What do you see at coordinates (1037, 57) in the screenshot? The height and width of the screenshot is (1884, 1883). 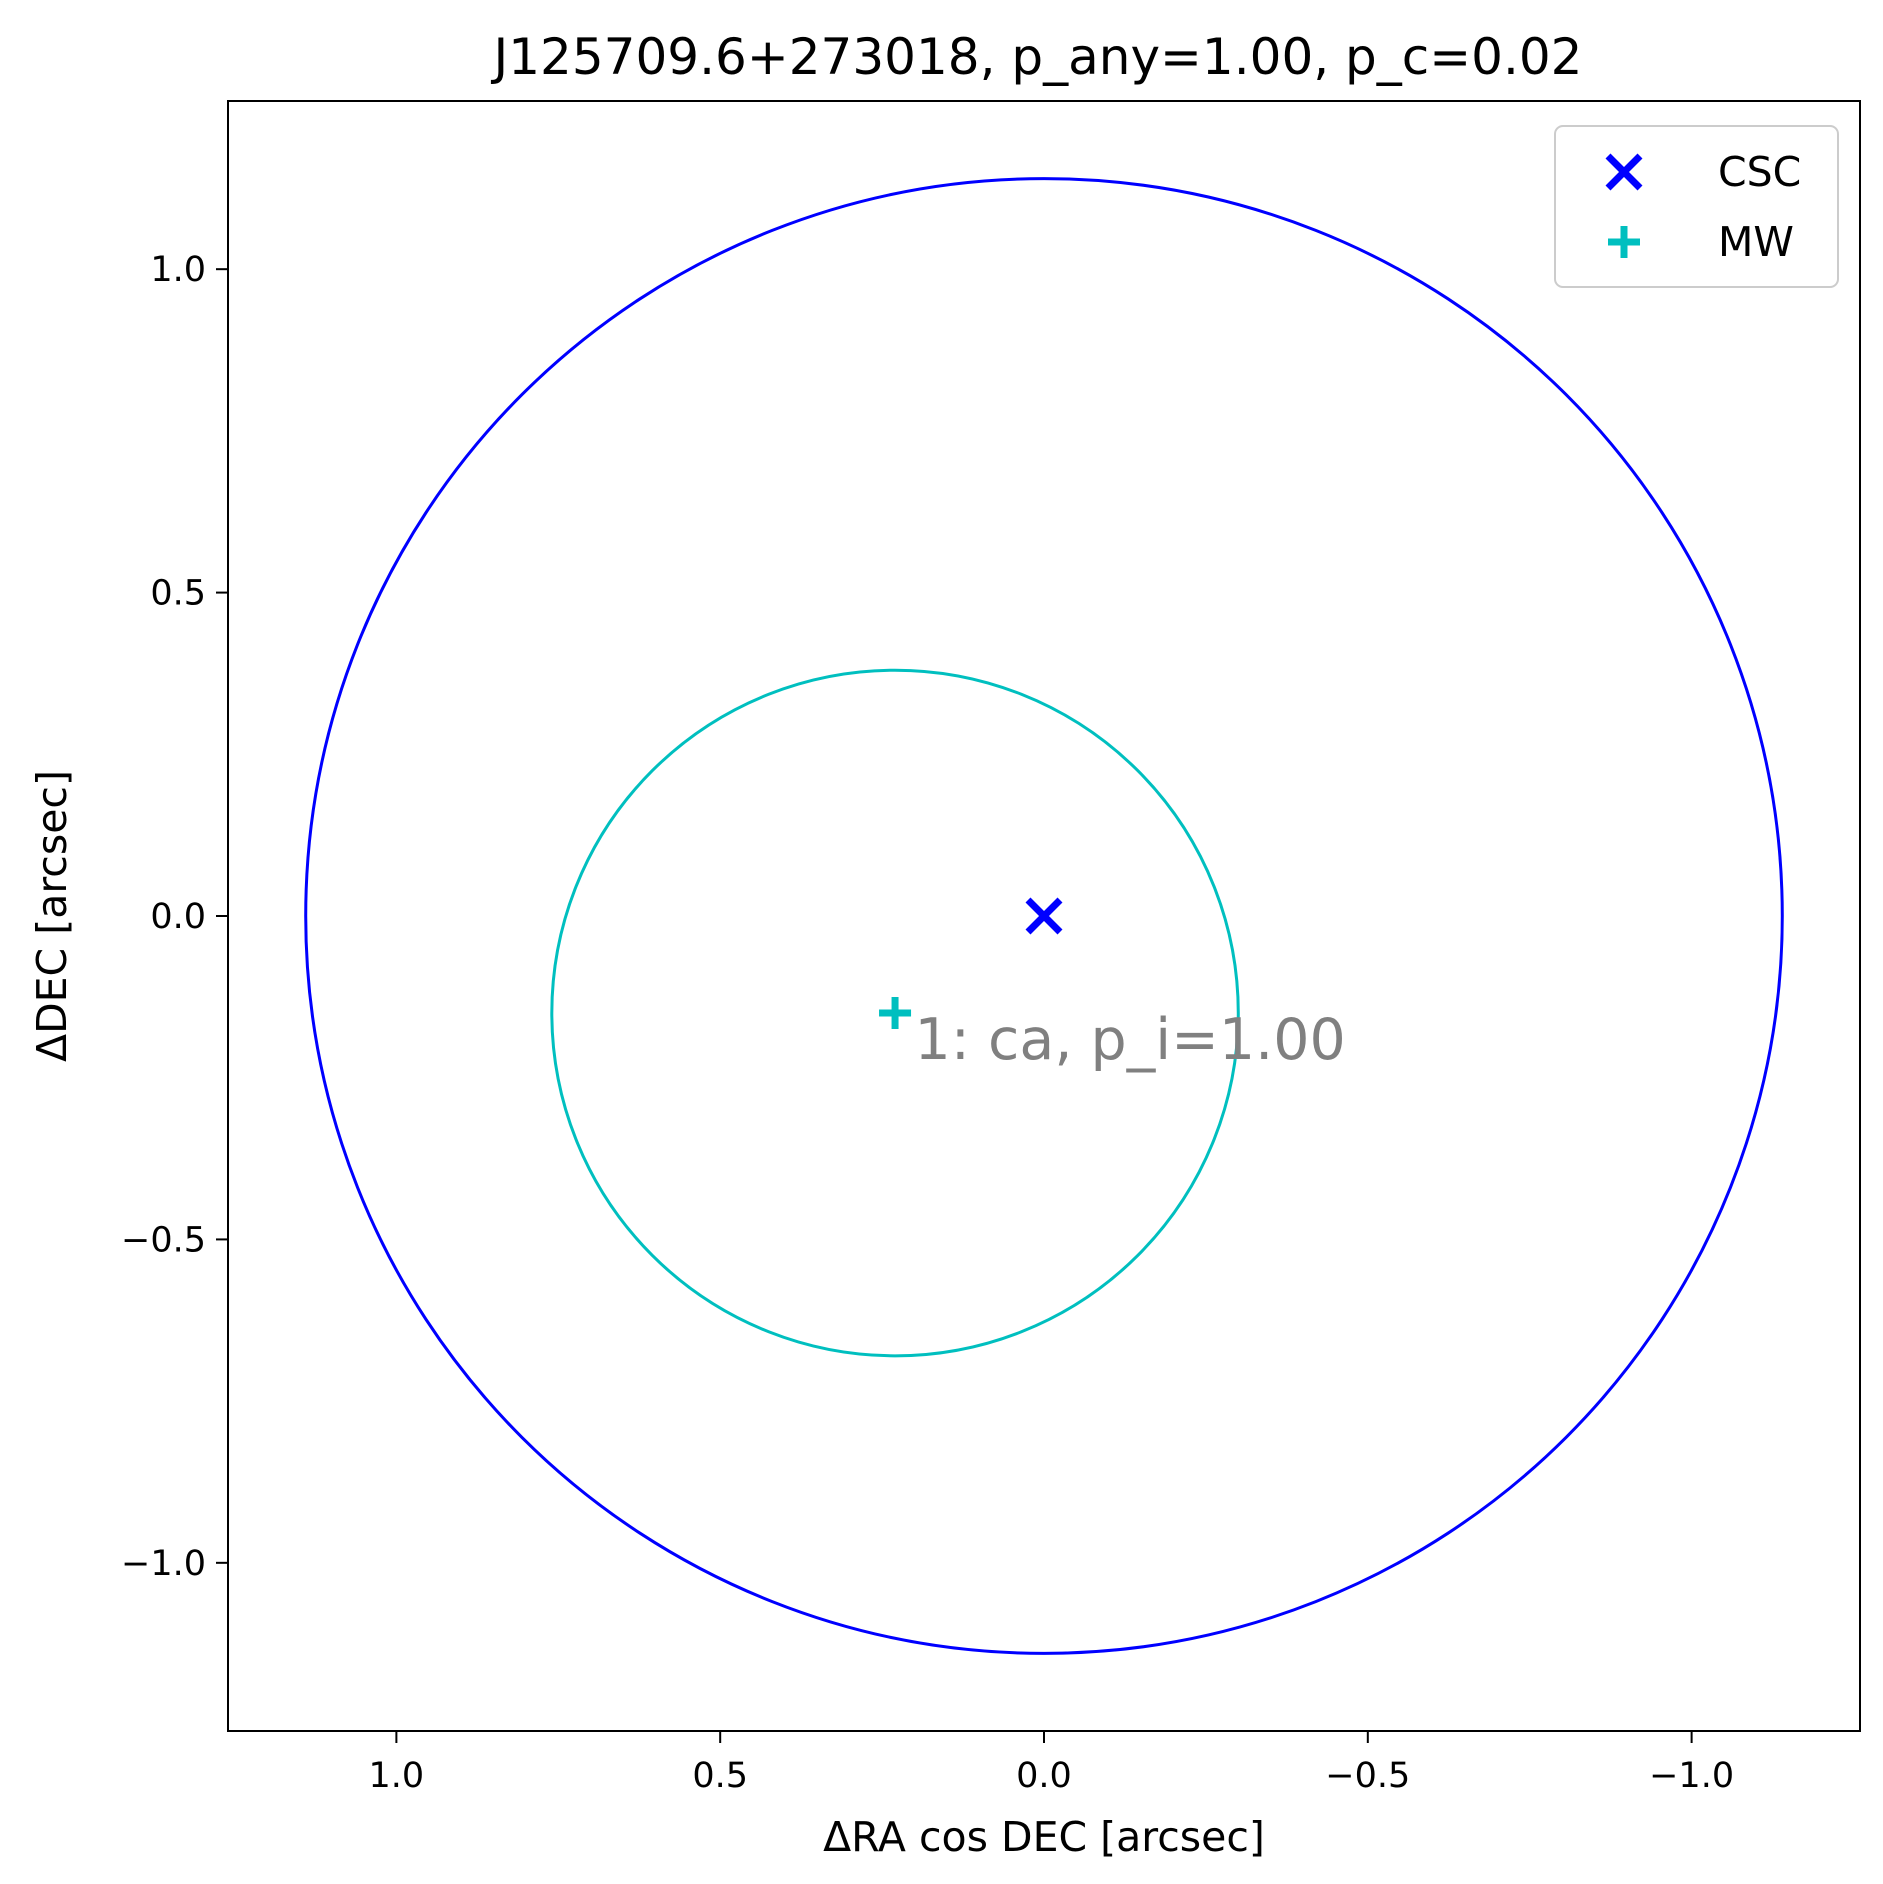 I see `chart-title: J125709.6+273018, p_any=1.00, p_c=0.02` at bounding box center [1037, 57].